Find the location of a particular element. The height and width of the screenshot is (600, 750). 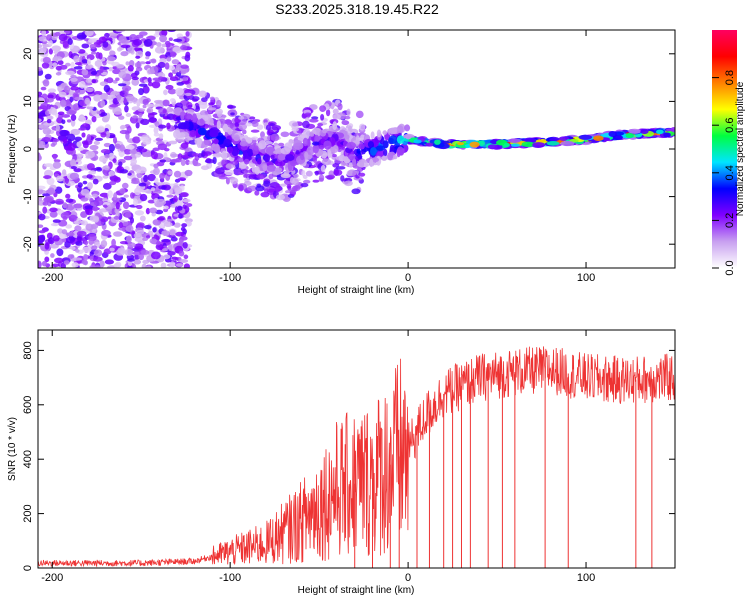

colorbar-ticks: 0.0 0.2 0.4 0.6 0.8 is located at coordinates (724, 173).